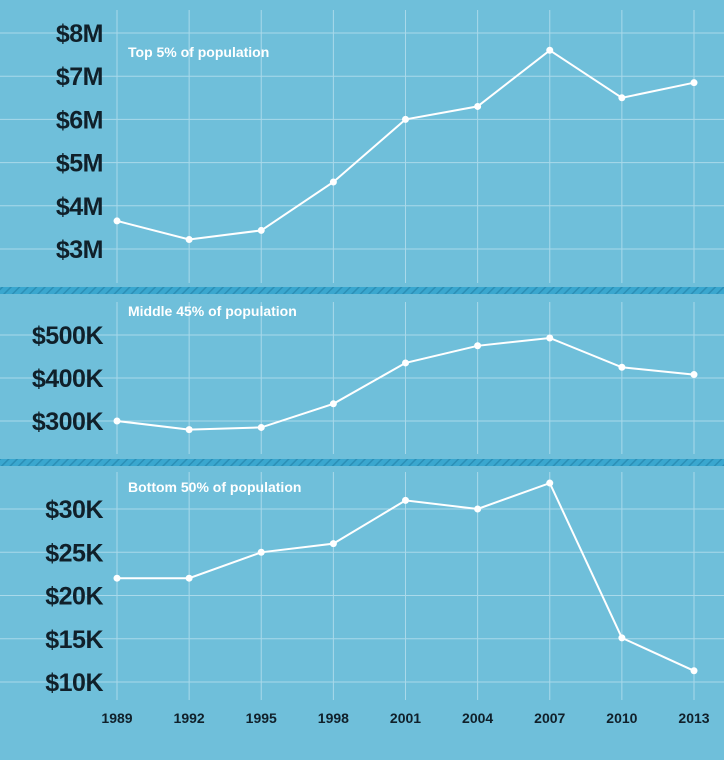 This screenshot has width=724, height=760. What do you see at coordinates (79, 207) in the screenshot?
I see `y-tick-label: $4M` at bounding box center [79, 207].